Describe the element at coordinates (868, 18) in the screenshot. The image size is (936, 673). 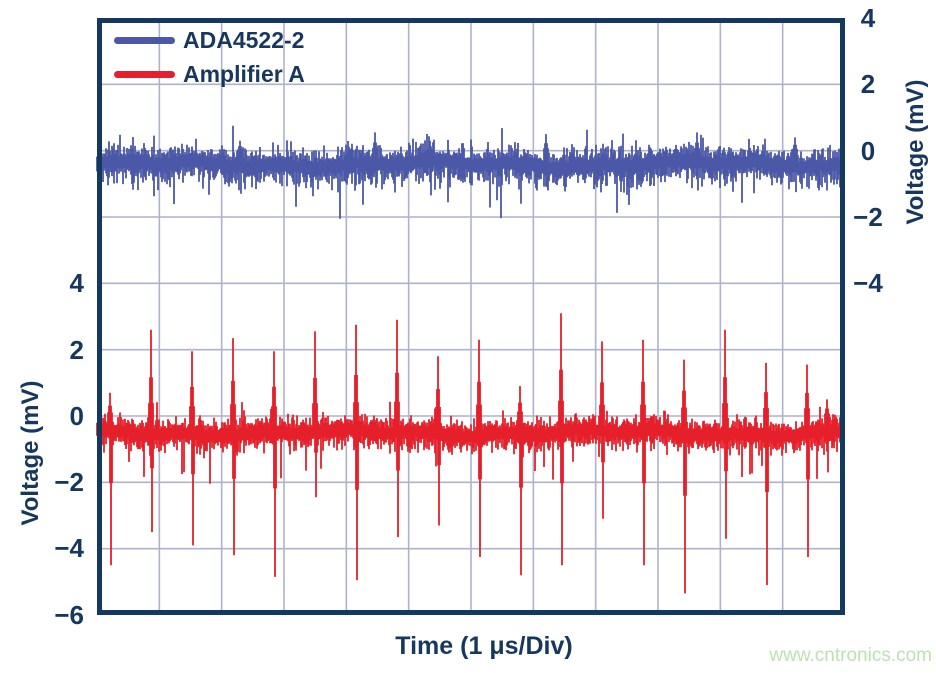
I see `right-tick-4: 4` at that location.